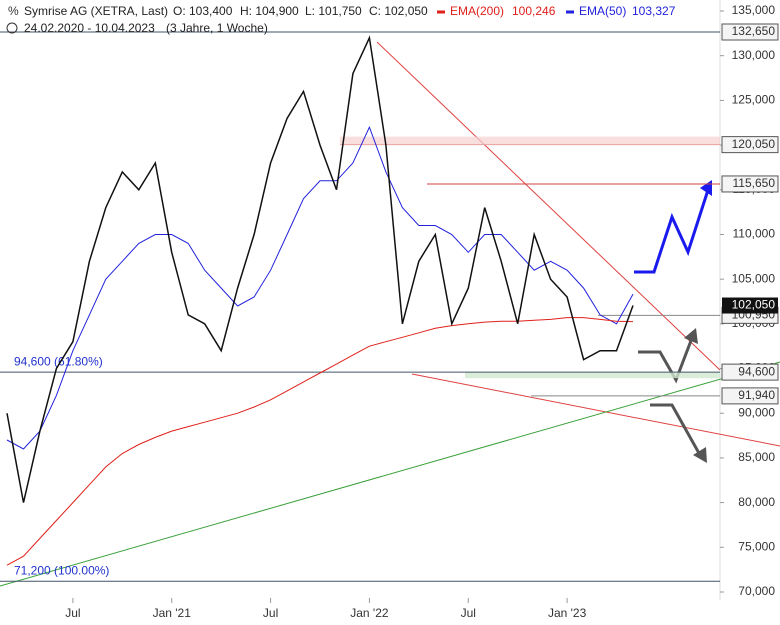 This screenshot has width=780, height=625. Describe the element at coordinates (89, 28) in the screenshot. I see `period: 24.02.2020 - 10.04.2023` at that location.